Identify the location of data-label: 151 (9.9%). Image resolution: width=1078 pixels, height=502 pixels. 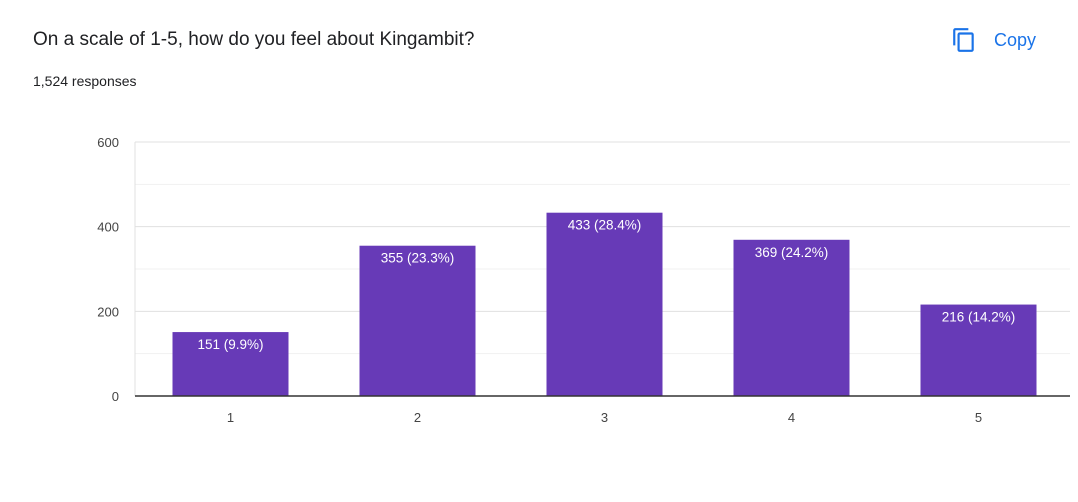
(230, 344).